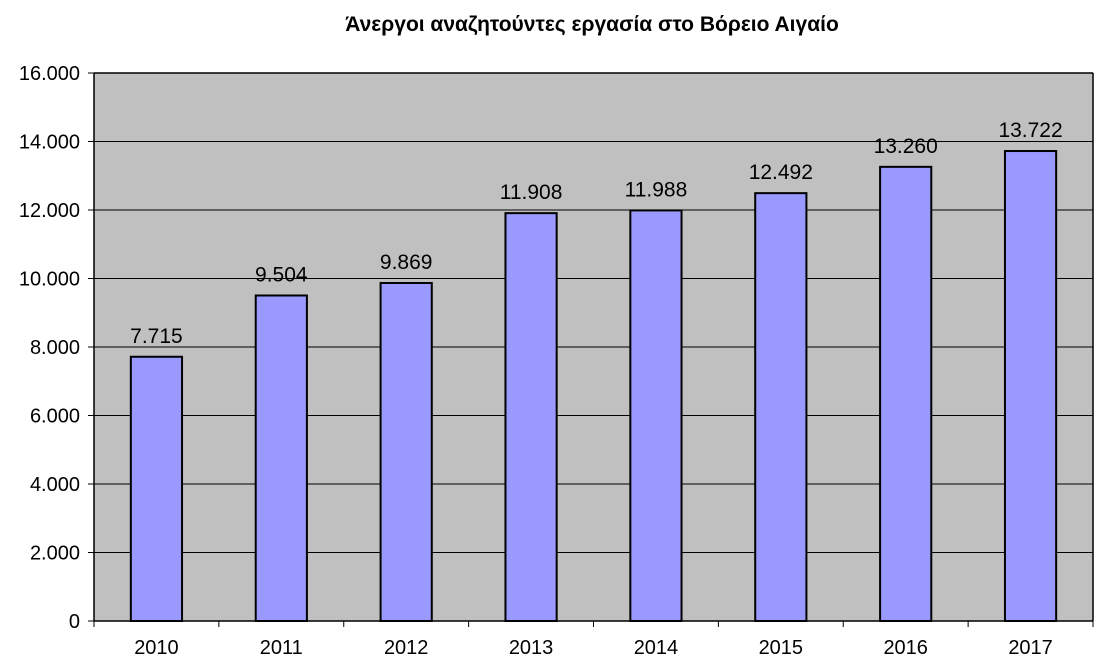 This screenshot has width=1118, height=659. What do you see at coordinates (55, 554) in the screenshot?
I see `y-tick-label: 2.000` at bounding box center [55, 554].